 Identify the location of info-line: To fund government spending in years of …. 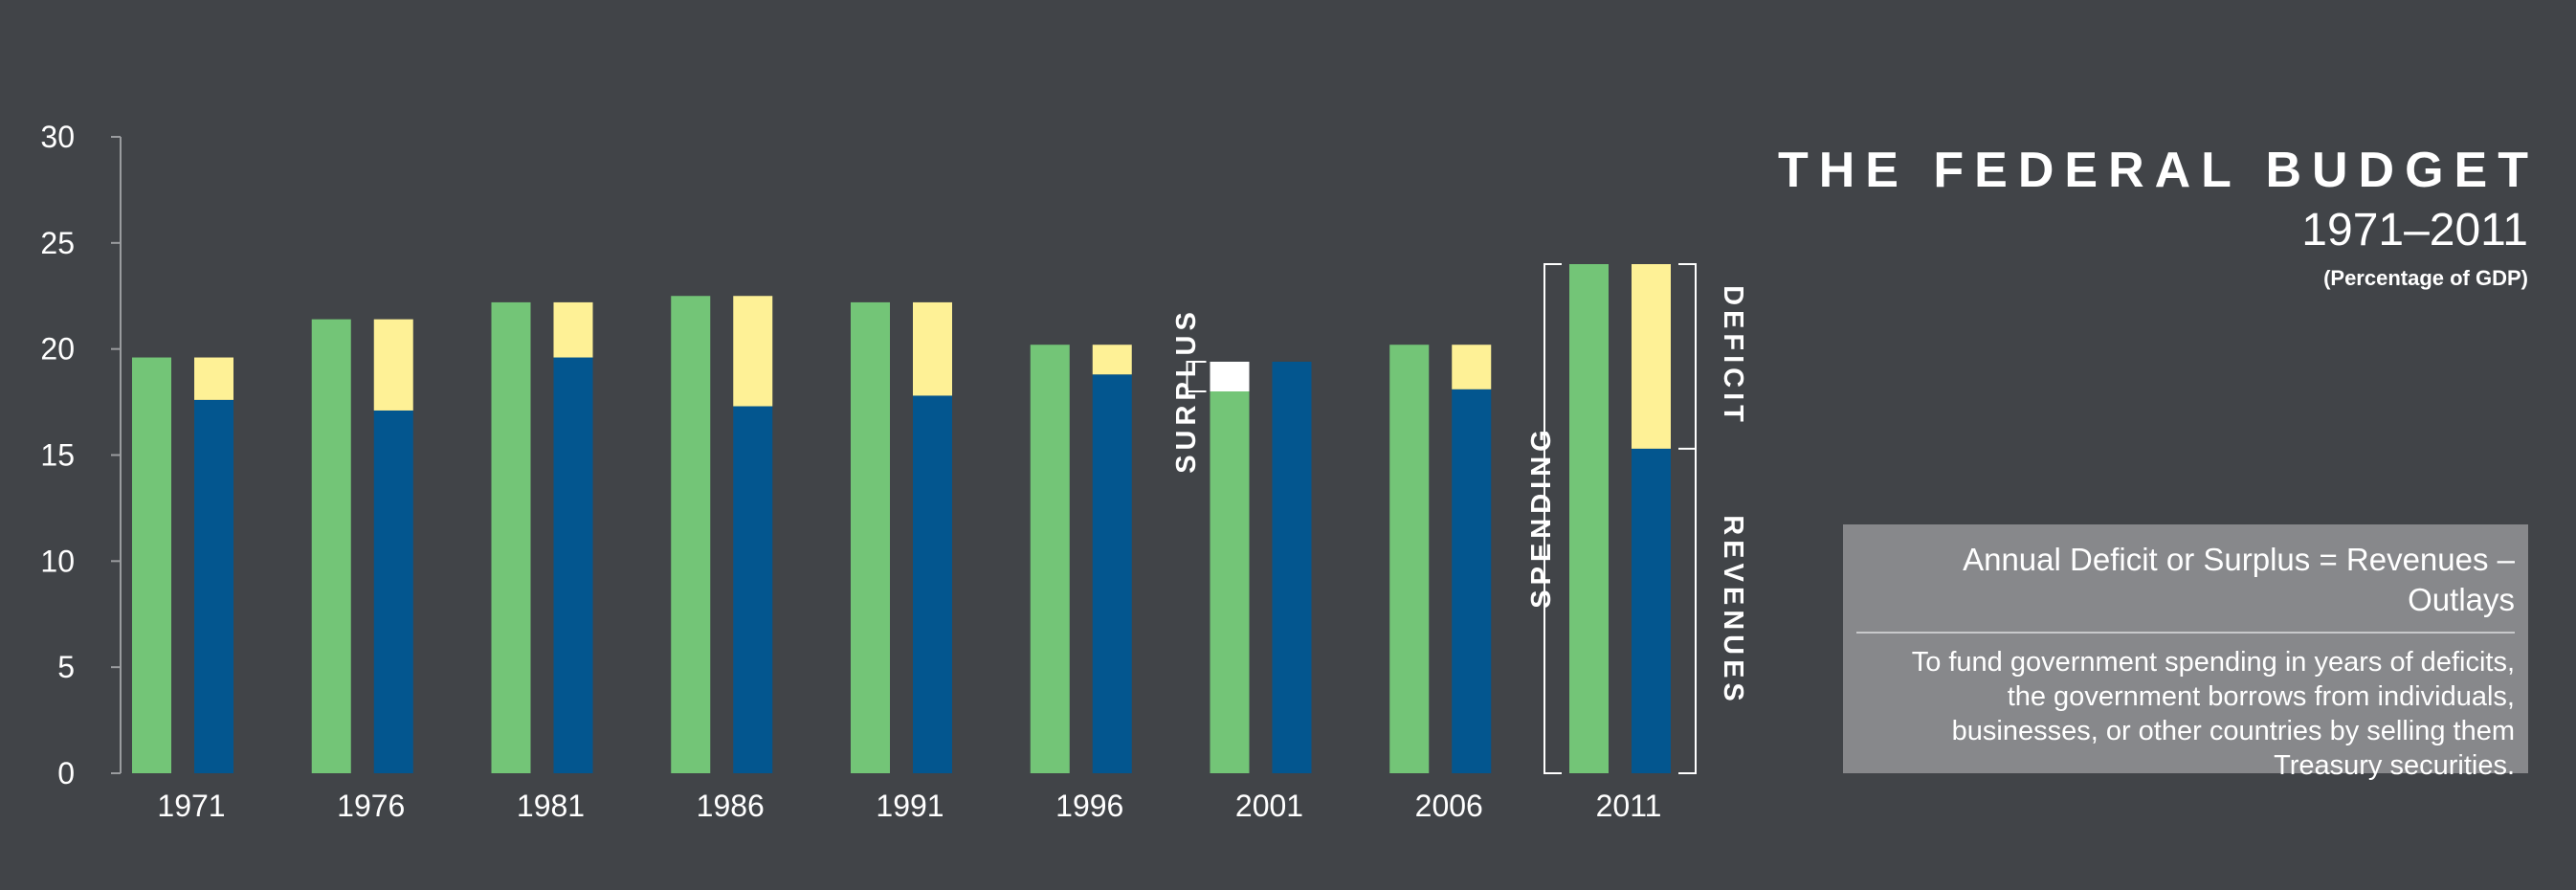
(2213, 663).